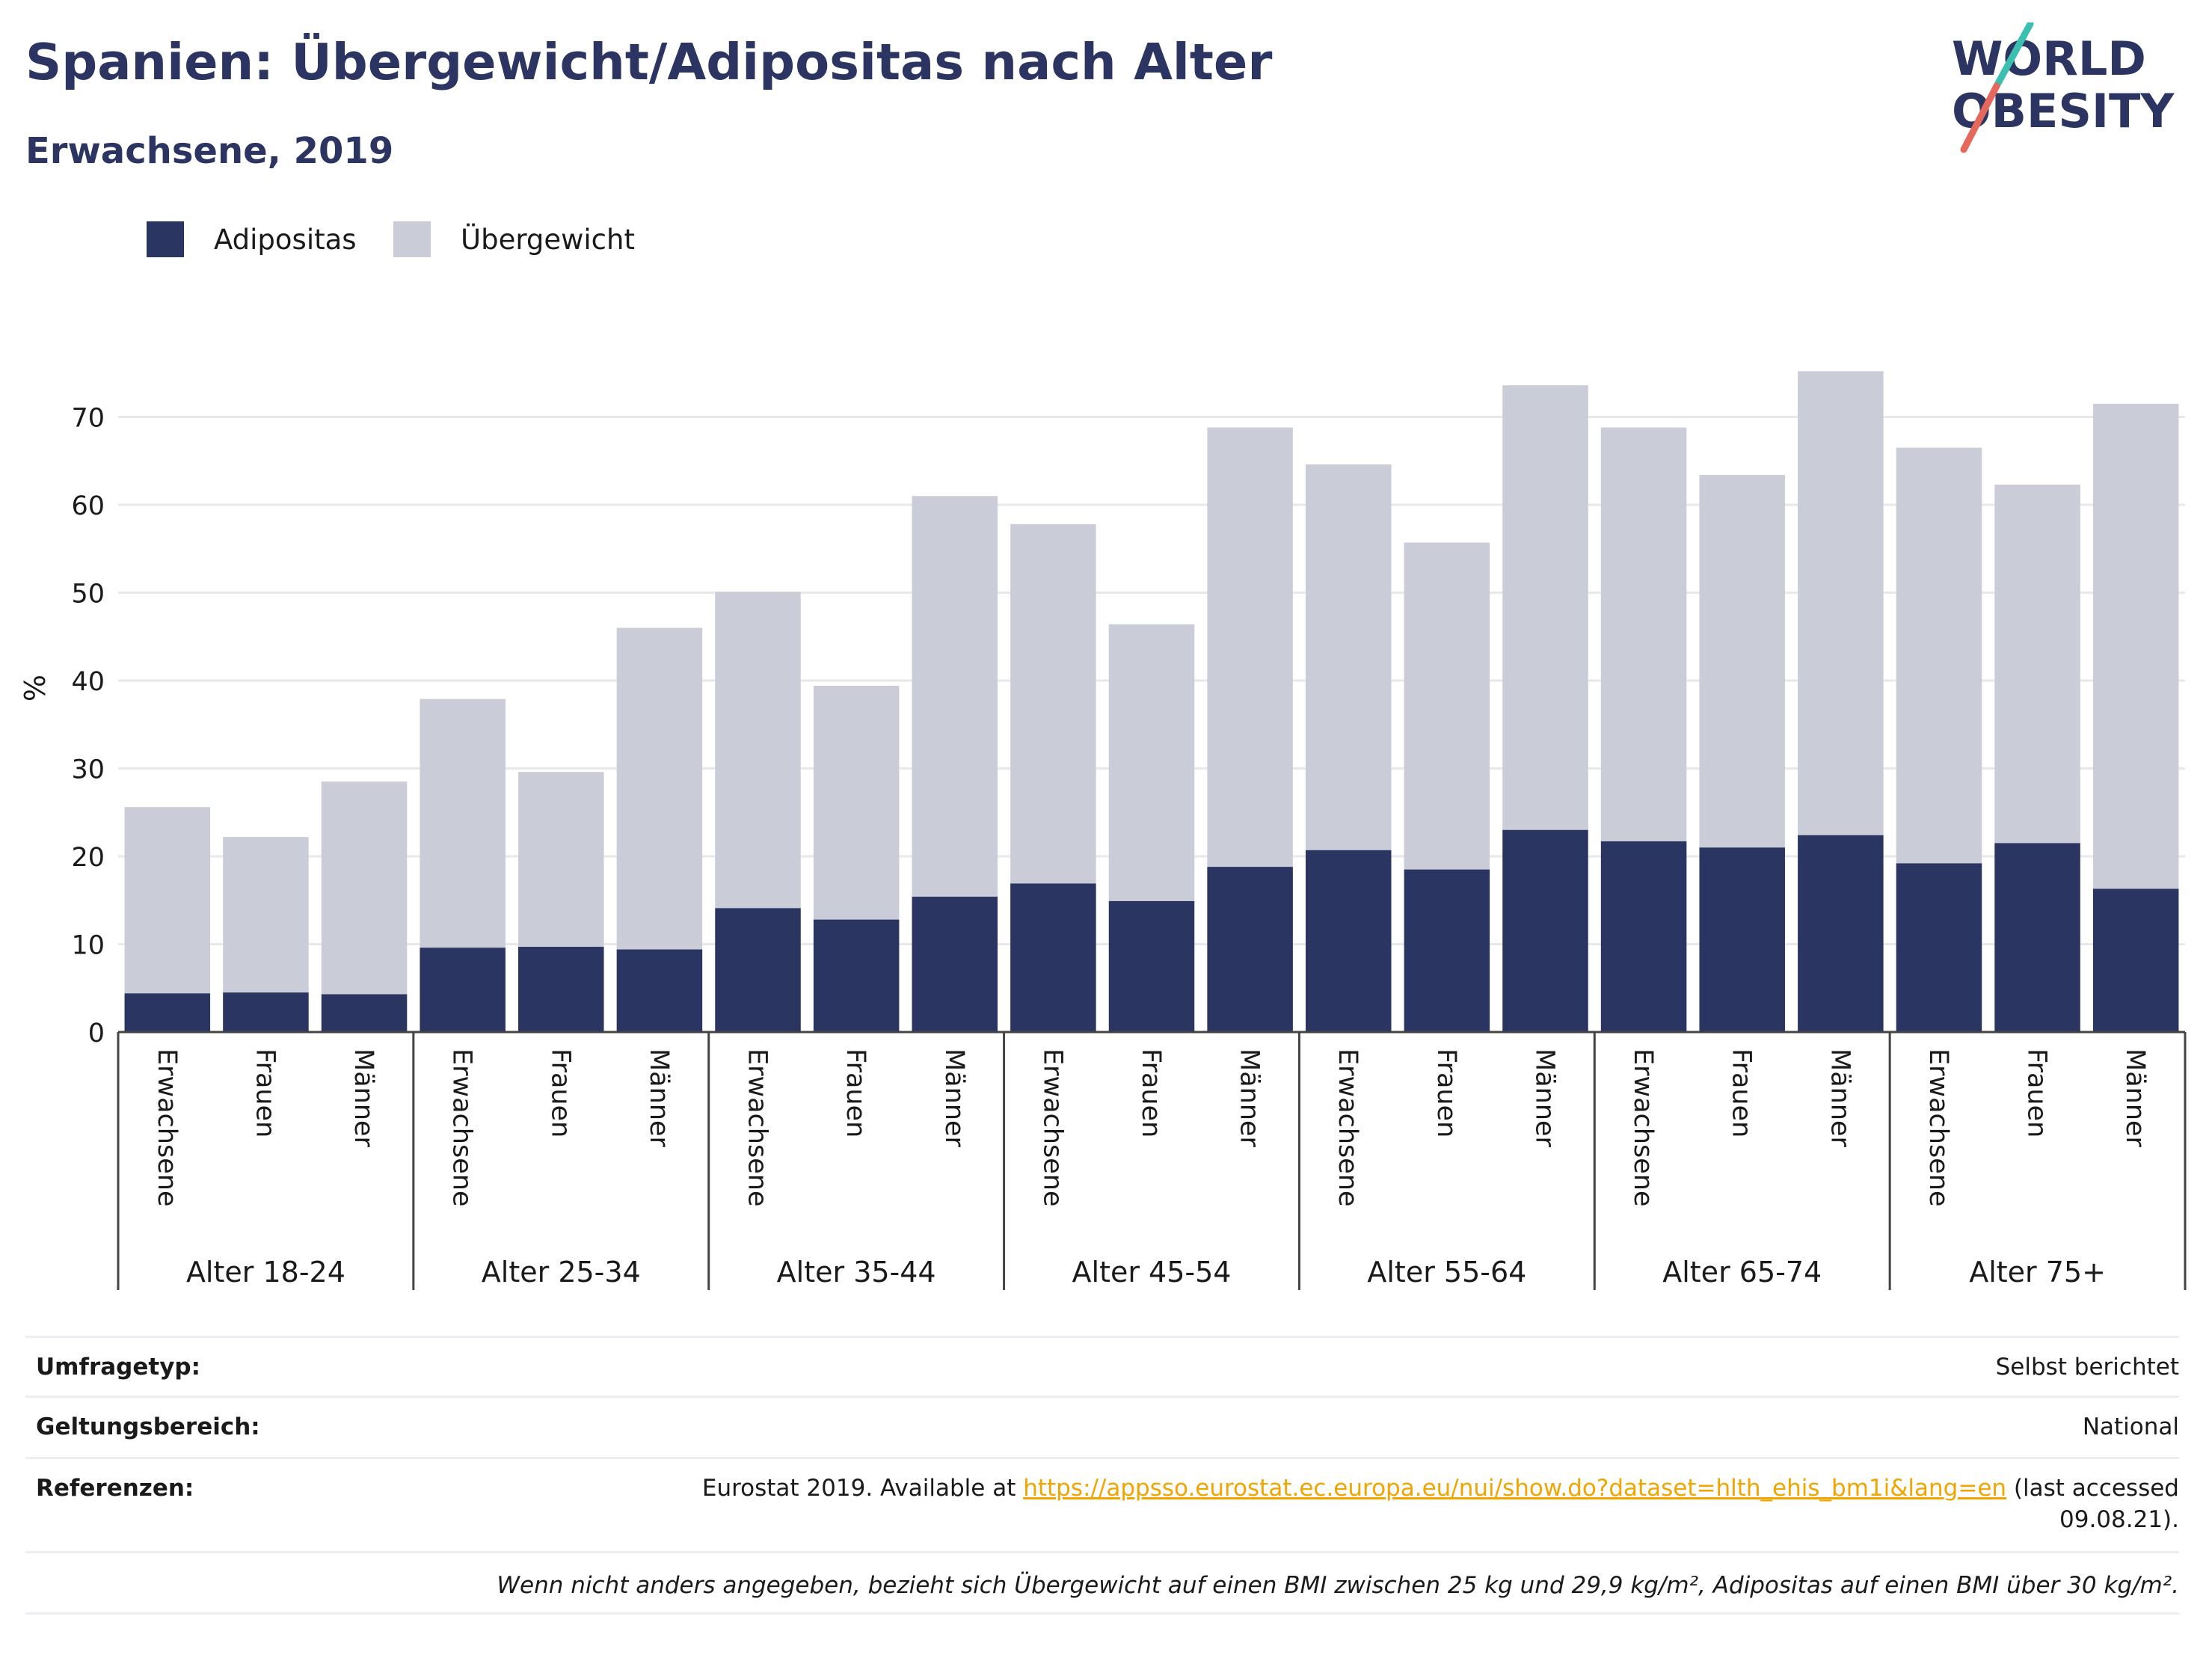 The height and width of the screenshot is (1655, 2212). I want to click on y-axis-label: %, so click(35, 688).